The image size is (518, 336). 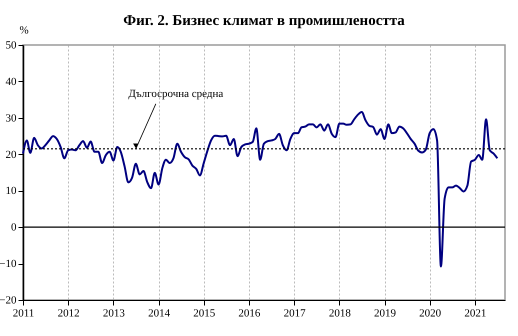 I want to click on x-tick-label: 2018, so click(x=340, y=314).